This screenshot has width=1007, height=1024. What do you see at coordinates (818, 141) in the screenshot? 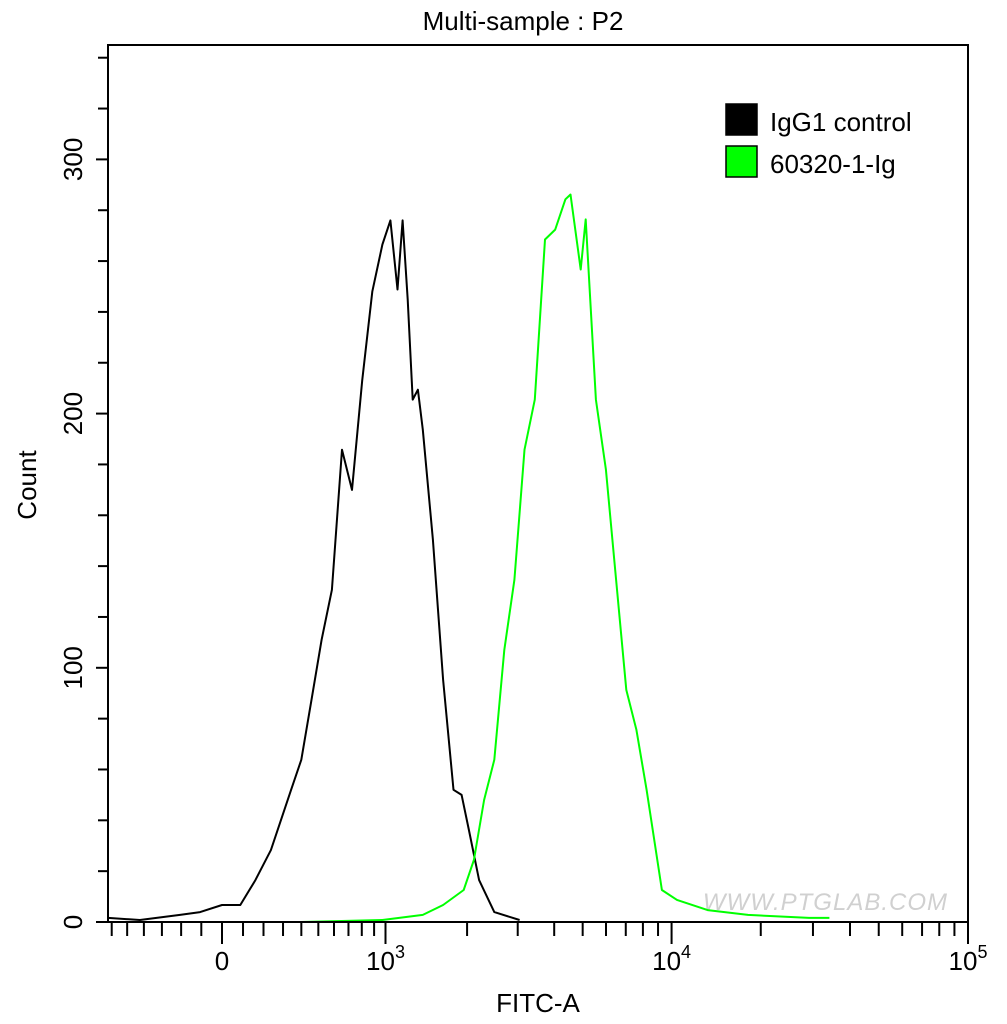
I see `legend: IgG1 control 60320-1-Ig` at bounding box center [818, 141].